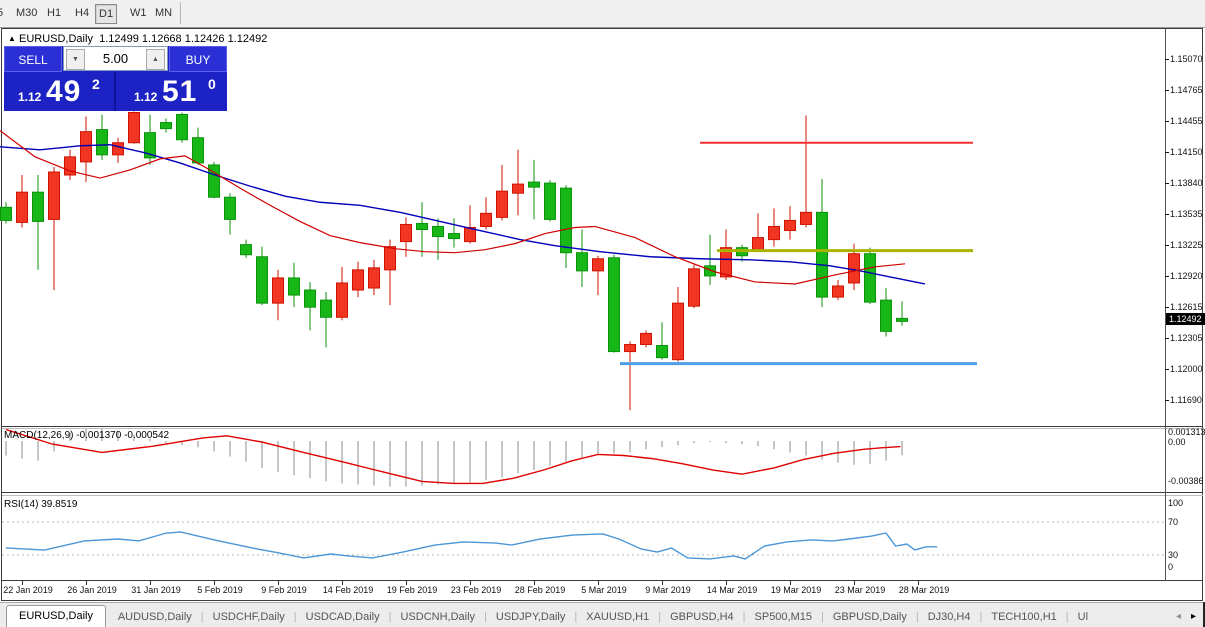 This screenshot has height=627, width=1205. Describe the element at coordinates (212, 84) in the screenshot. I see `buy-price-point: 0` at that location.